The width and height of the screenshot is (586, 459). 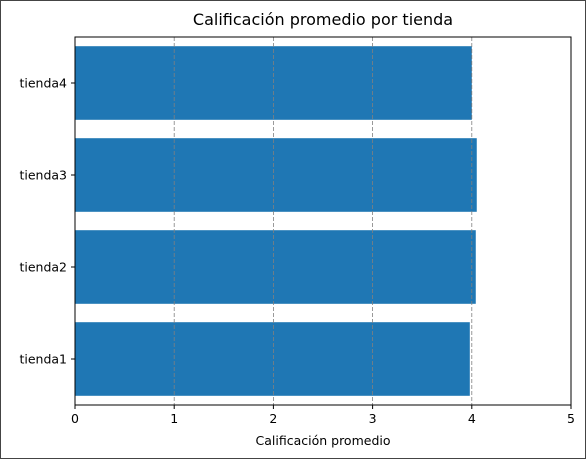 I want to click on y-tick-label: tienda3, so click(x=43, y=175).